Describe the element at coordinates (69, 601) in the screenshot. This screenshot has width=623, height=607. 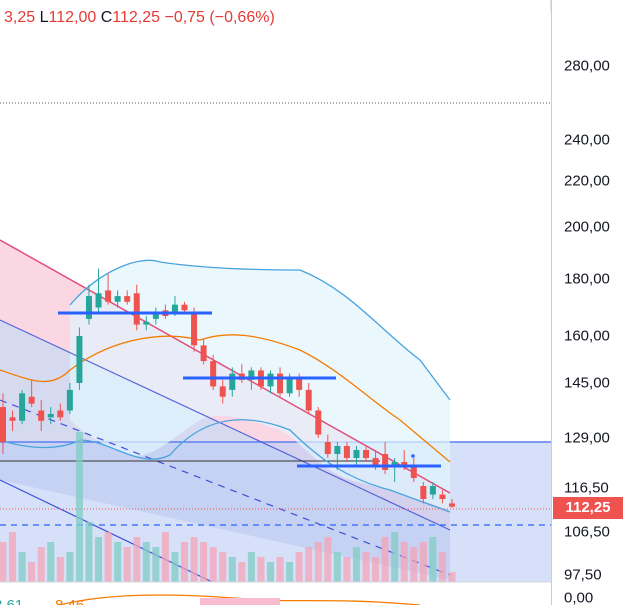
I see `indicator-value-2: 8,46` at that location.